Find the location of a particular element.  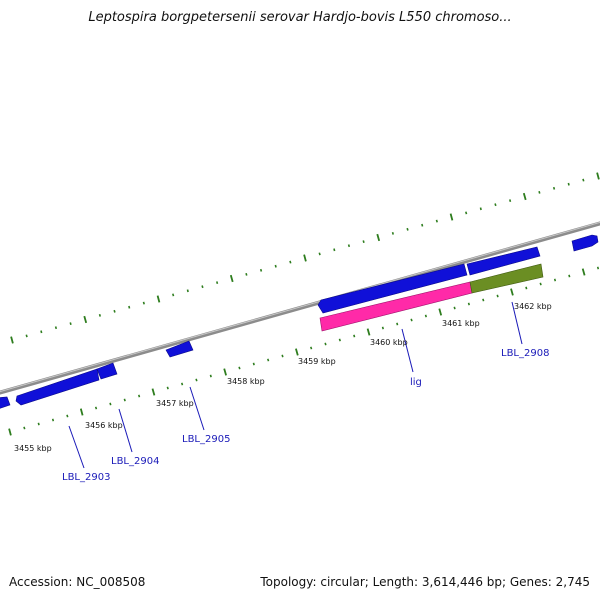

connector-lig is located at coordinates (407, 350).